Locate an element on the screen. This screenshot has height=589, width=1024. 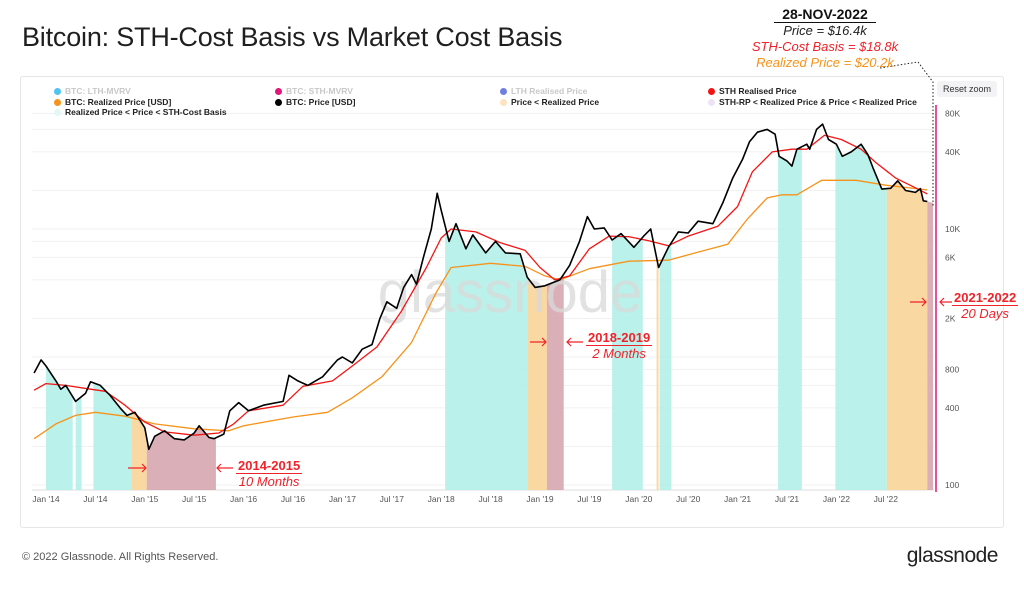
legend-label: BTC: Realized Price [USD] is located at coordinates (118, 102).